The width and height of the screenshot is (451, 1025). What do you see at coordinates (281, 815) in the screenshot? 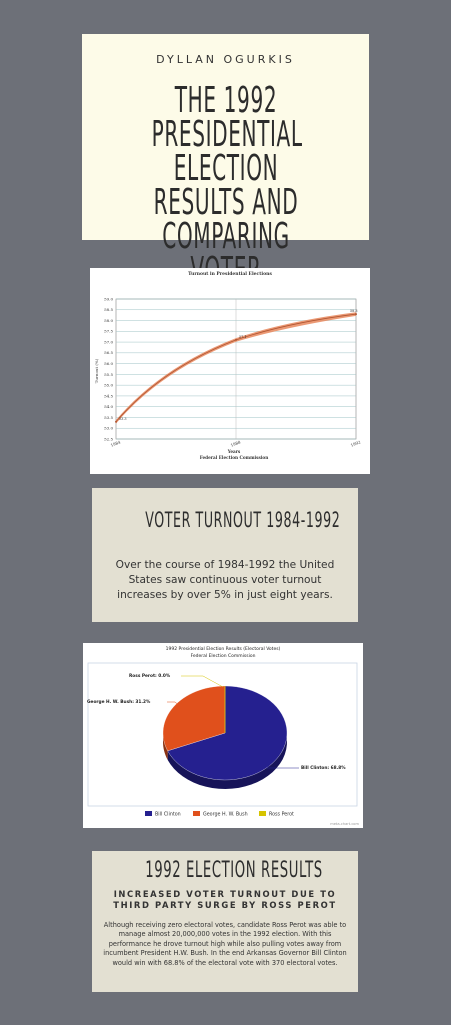
I see `legend-label: Ross Perot` at bounding box center [281, 815].